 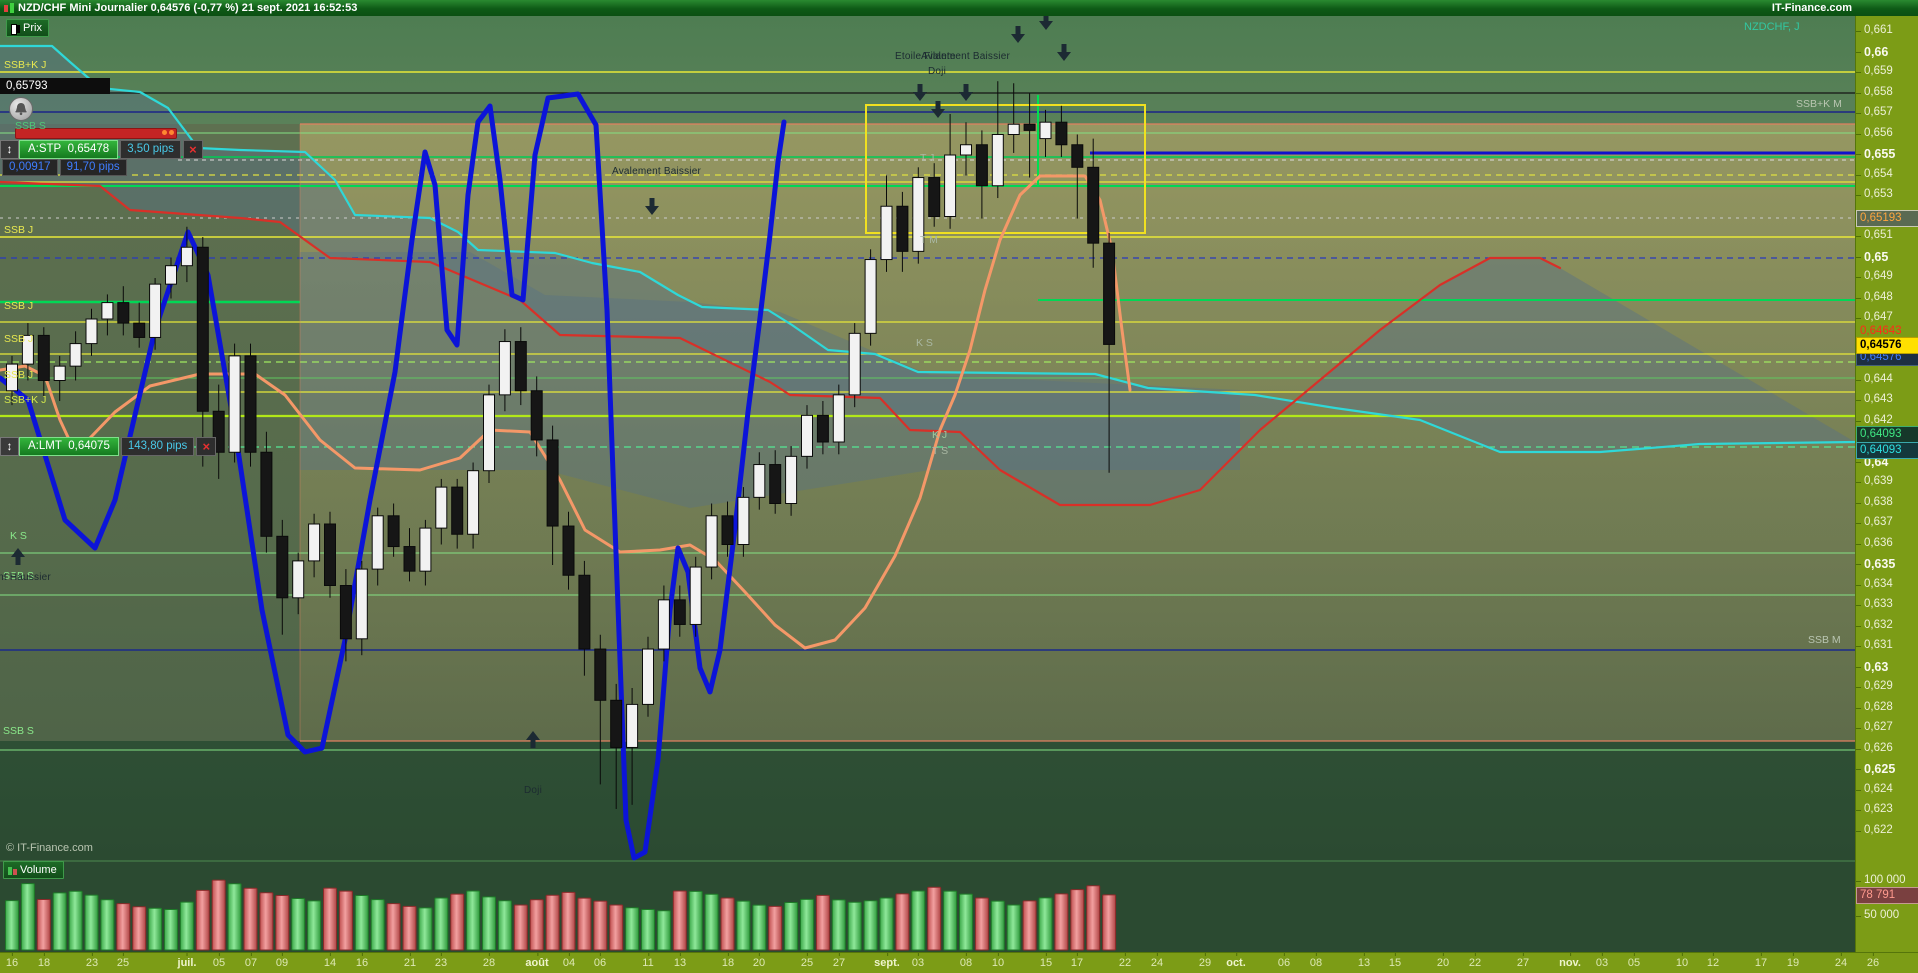 I want to click on volume-panel-chip: Volume, so click(x=33, y=870).